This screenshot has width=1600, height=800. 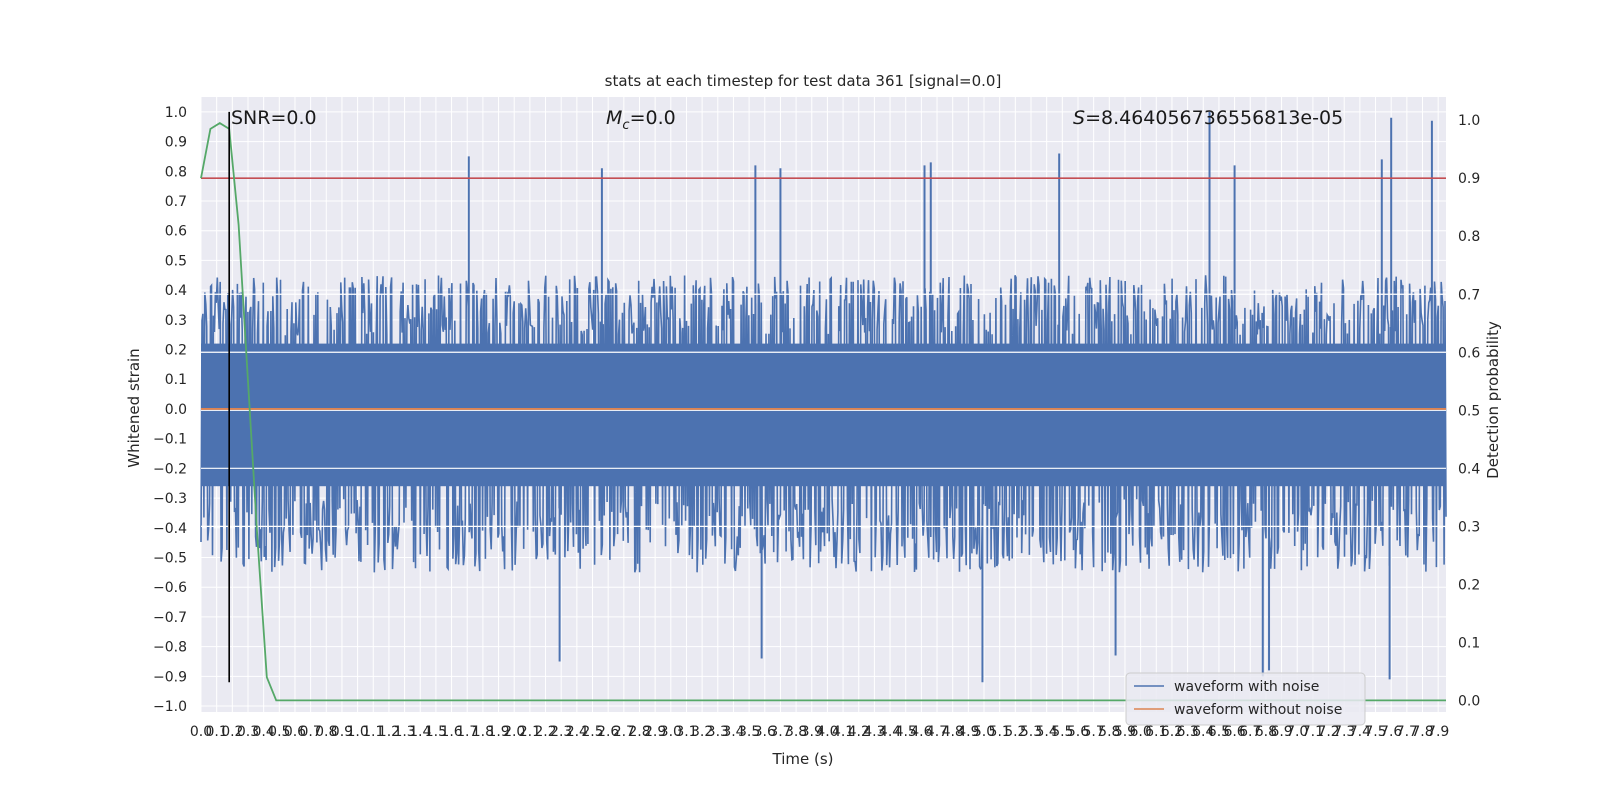 What do you see at coordinates (279, 732) in the screenshot?
I see `x-tick-label: 0.5` at bounding box center [279, 732].